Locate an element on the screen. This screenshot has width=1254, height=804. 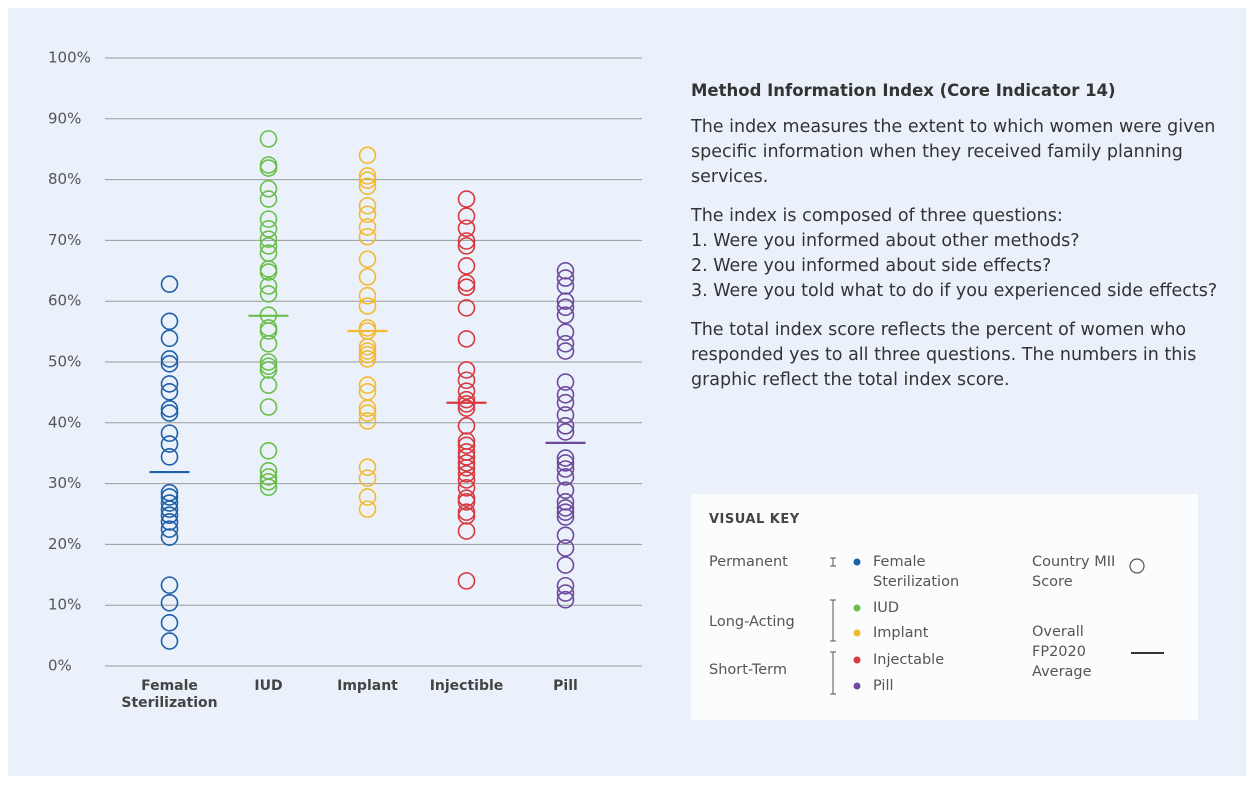
x-tick-label: IUD is located at coordinates (268, 686).